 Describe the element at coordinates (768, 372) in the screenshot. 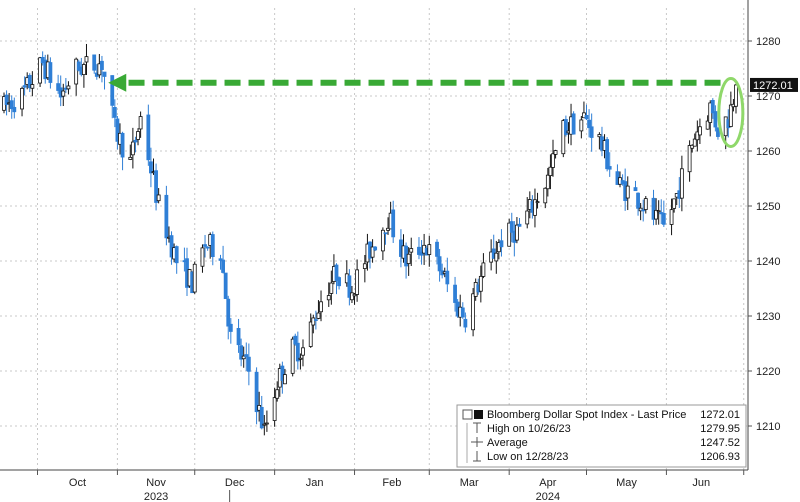

I see `y-tick-label: 1220` at that location.